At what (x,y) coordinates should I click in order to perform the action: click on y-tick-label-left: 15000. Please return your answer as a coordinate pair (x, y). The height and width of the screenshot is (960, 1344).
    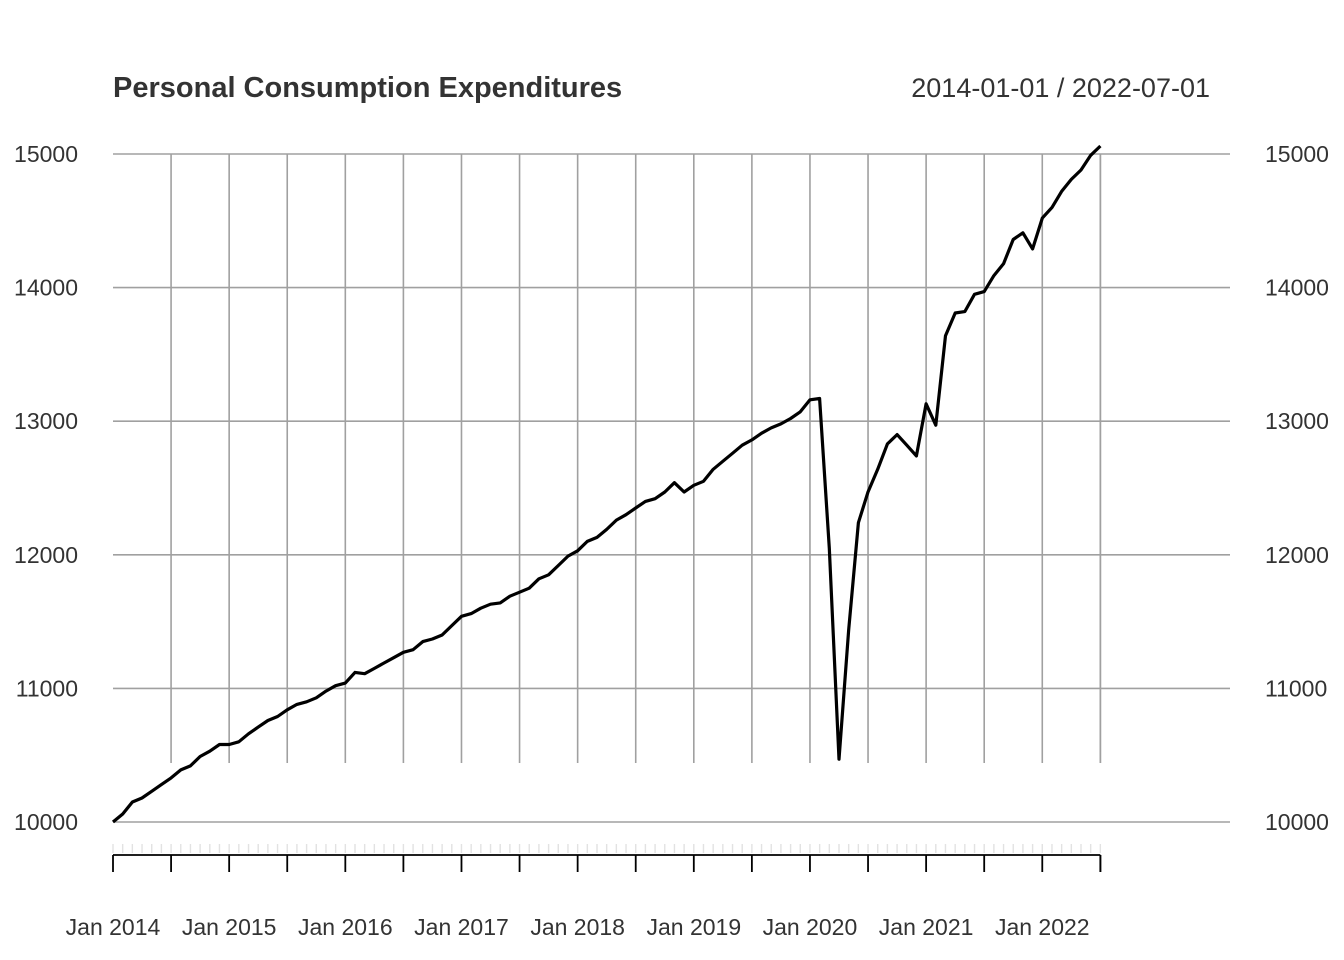
    Looking at the image, I should click on (46, 154).